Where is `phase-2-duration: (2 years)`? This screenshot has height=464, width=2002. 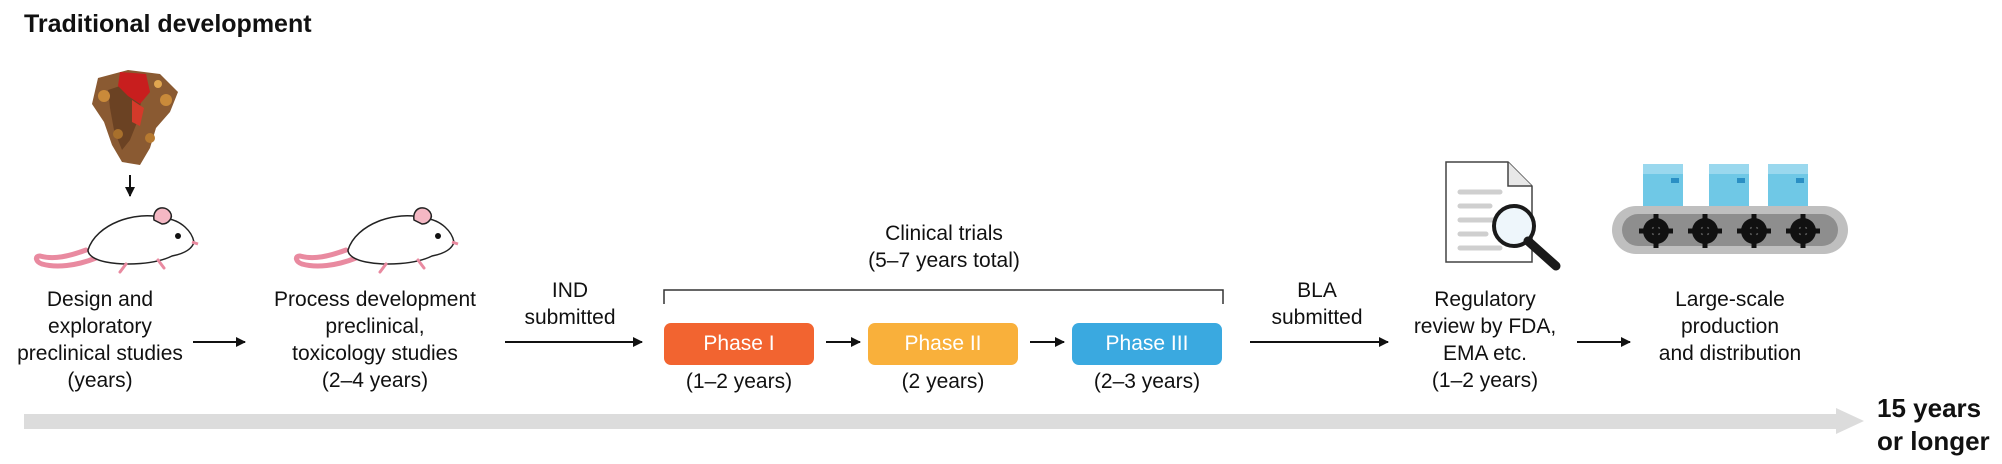
phase-2-duration: (2 years) is located at coordinates (943, 381).